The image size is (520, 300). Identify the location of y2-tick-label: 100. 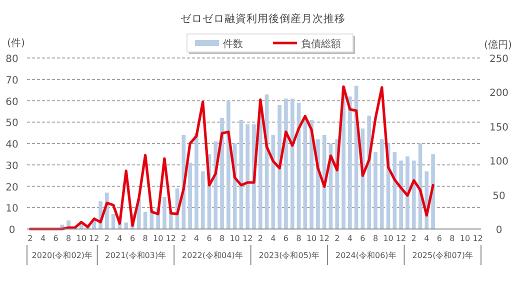
(499, 162).